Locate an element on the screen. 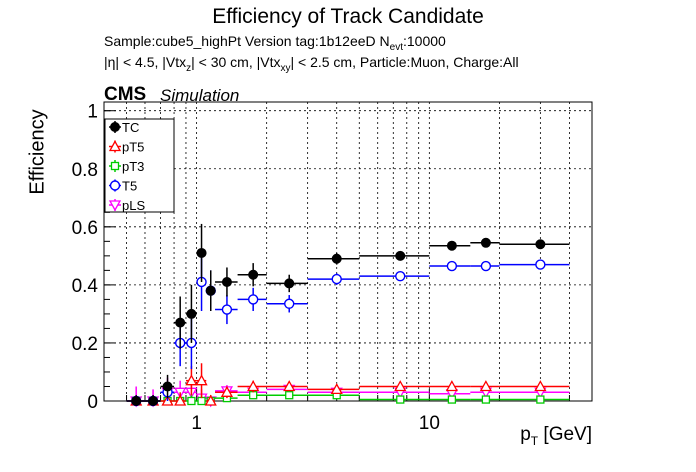 This screenshot has height=472, width=696. cms-label: CMS is located at coordinates (125, 94).